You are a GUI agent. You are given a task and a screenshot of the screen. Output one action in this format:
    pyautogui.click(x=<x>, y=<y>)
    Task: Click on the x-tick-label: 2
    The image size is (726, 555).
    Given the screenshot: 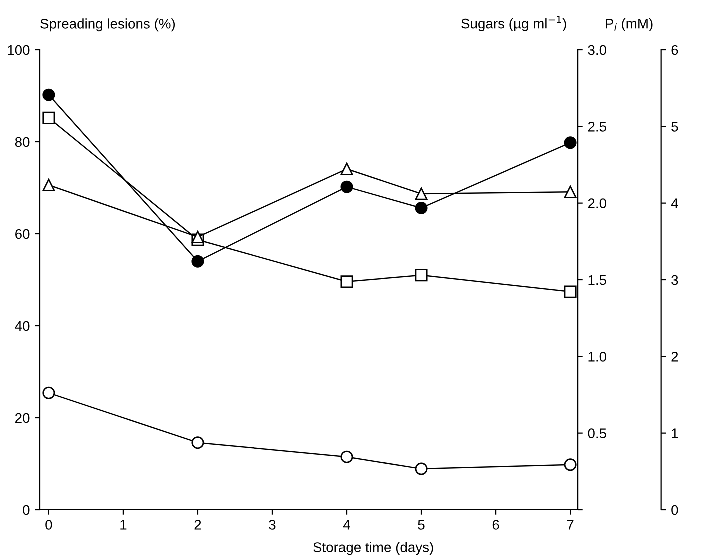 What is the action you would take?
    pyautogui.click(x=198, y=525)
    